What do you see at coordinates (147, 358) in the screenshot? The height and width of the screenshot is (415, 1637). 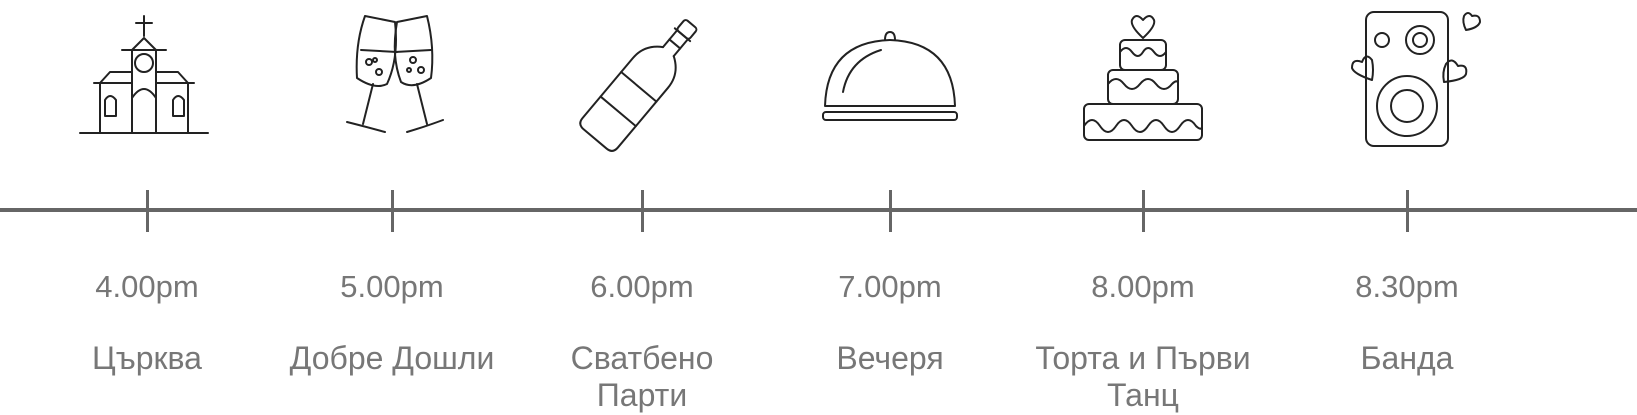 I see `event-label: Църква` at bounding box center [147, 358].